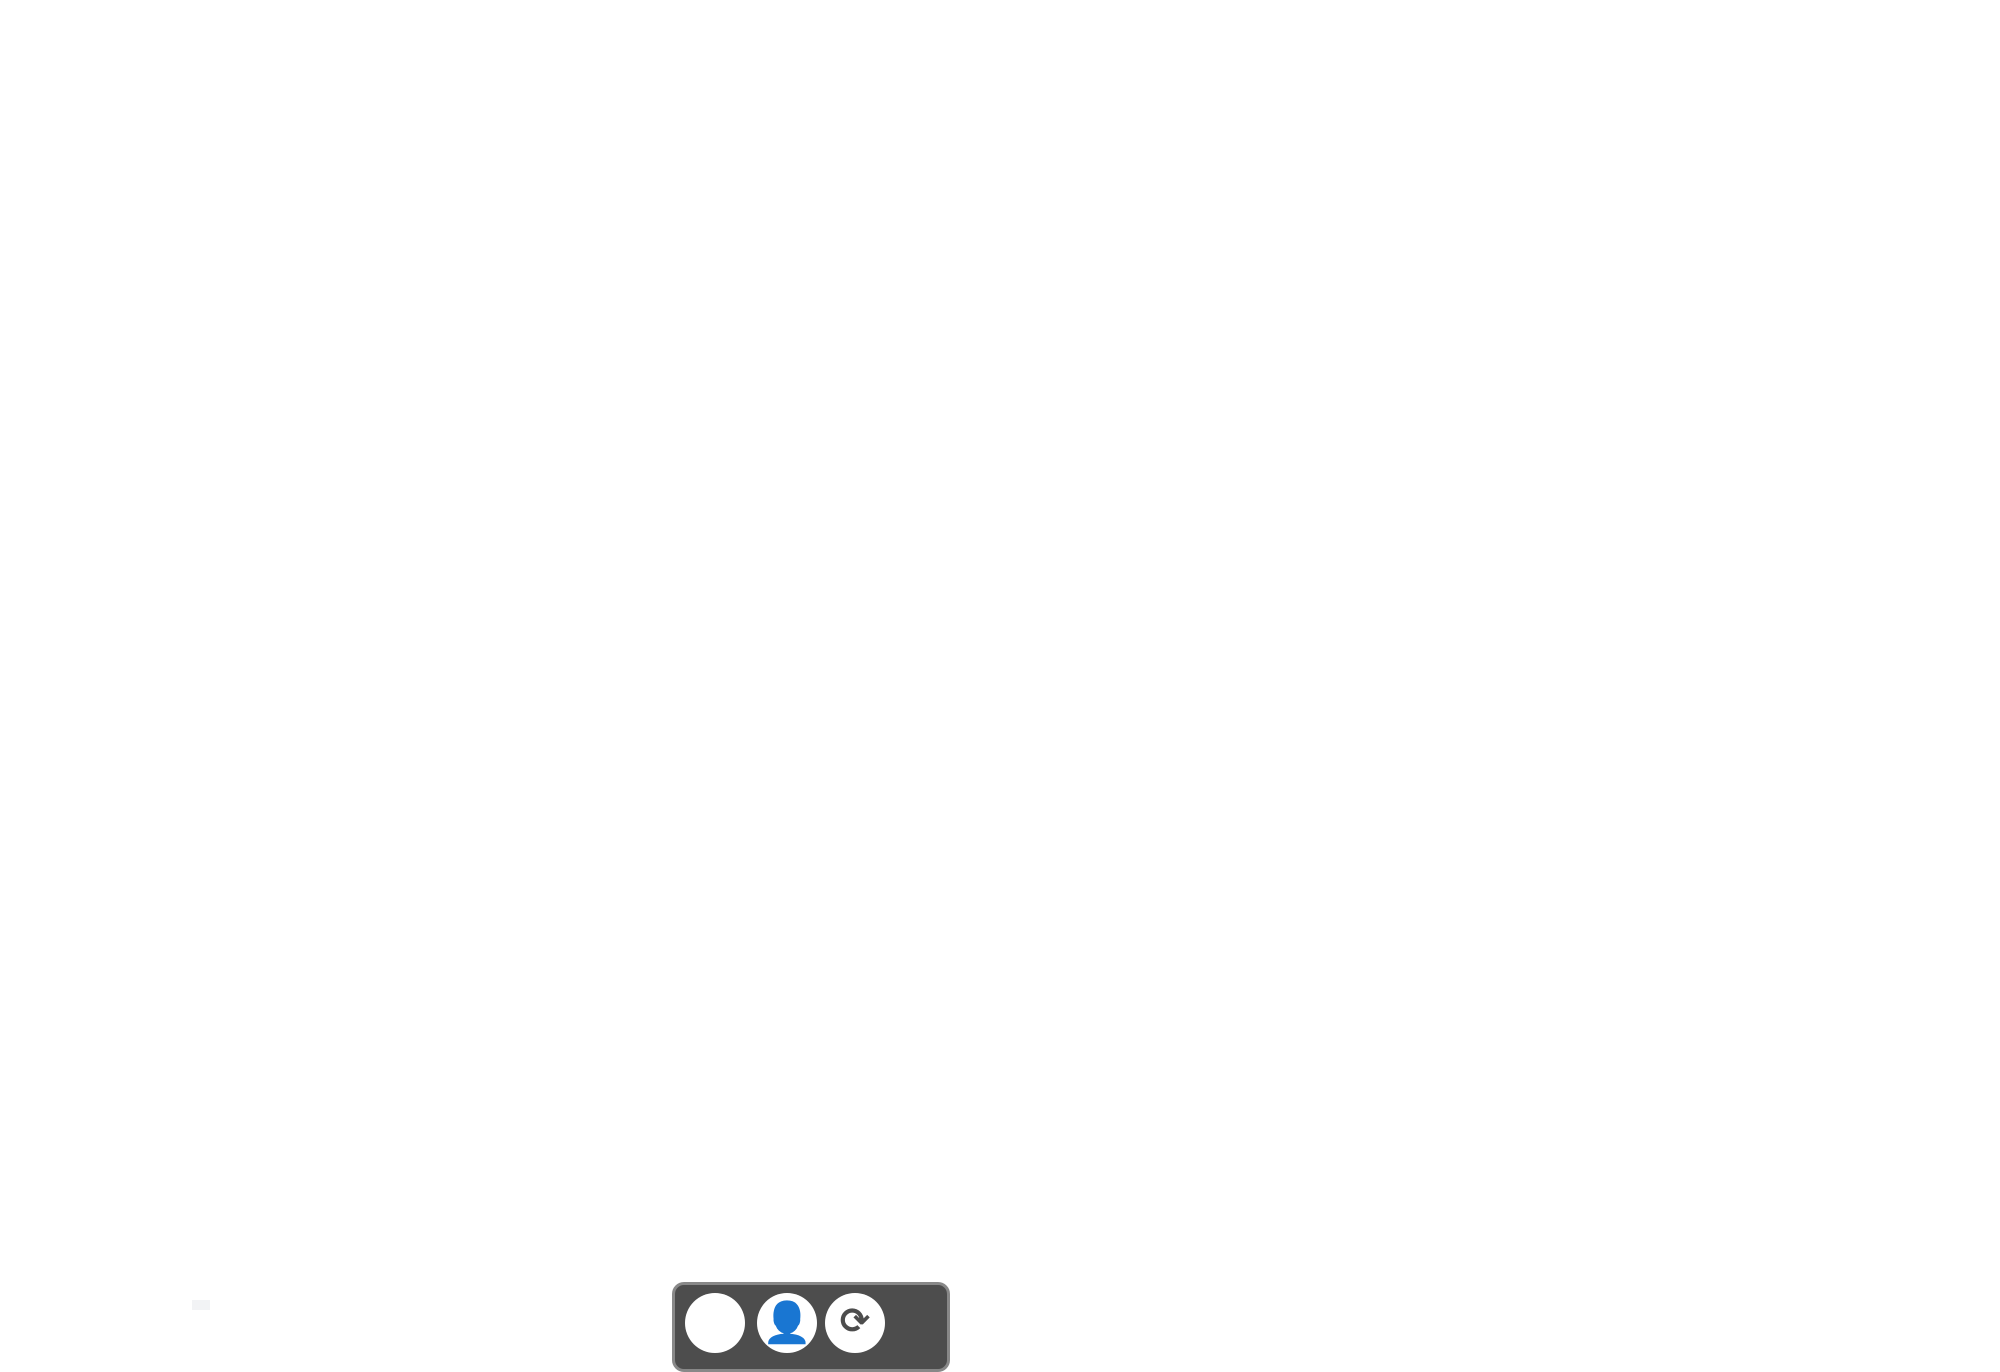  Describe the element at coordinates (855, 1321) in the screenshot. I see `share-alike-icon: ⟳` at that location.